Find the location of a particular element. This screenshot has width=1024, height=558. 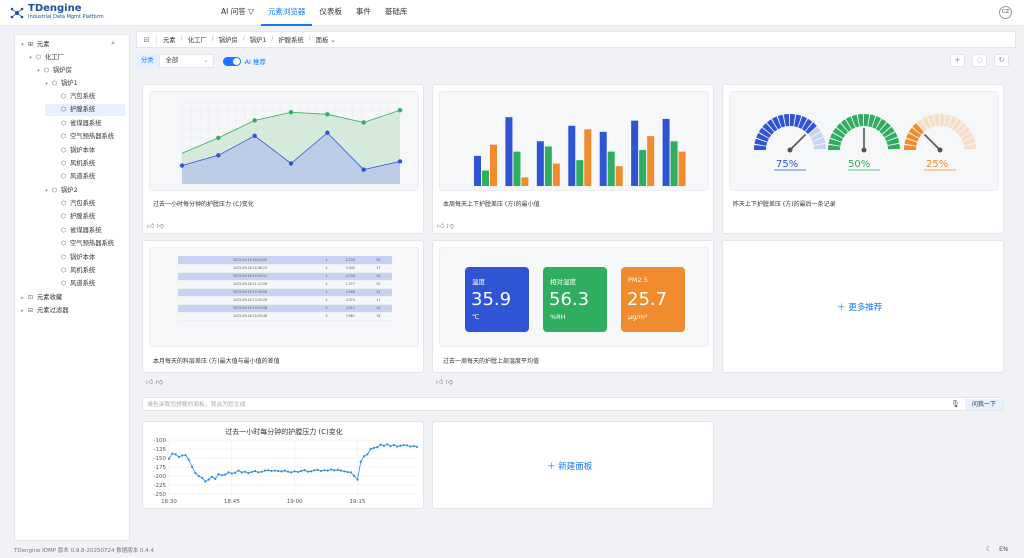

y-tick-label: -100 is located at coordinates (160, 441).